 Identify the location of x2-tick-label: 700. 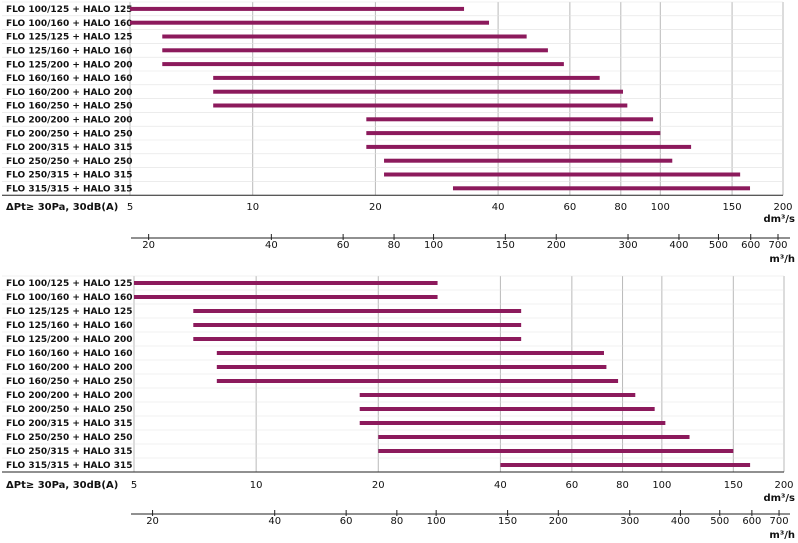
(777, 245).